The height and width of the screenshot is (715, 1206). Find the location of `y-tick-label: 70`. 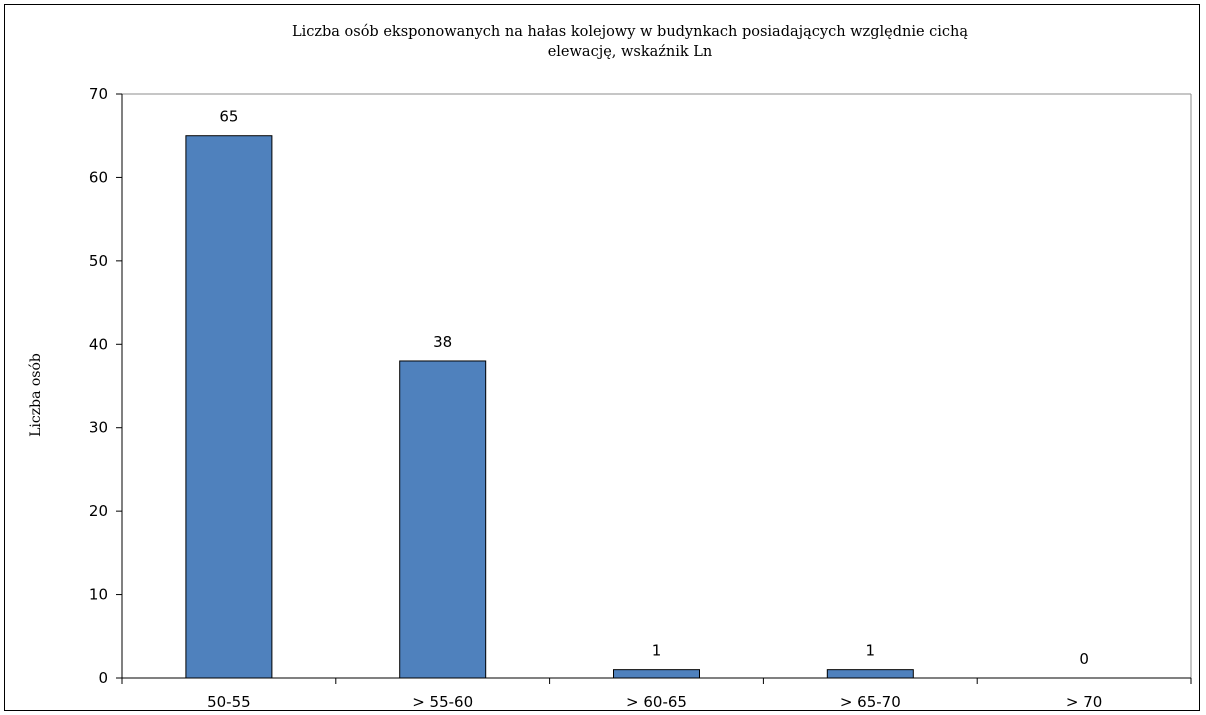

y-tick-label: 70 is located at coordinates (98, 94).